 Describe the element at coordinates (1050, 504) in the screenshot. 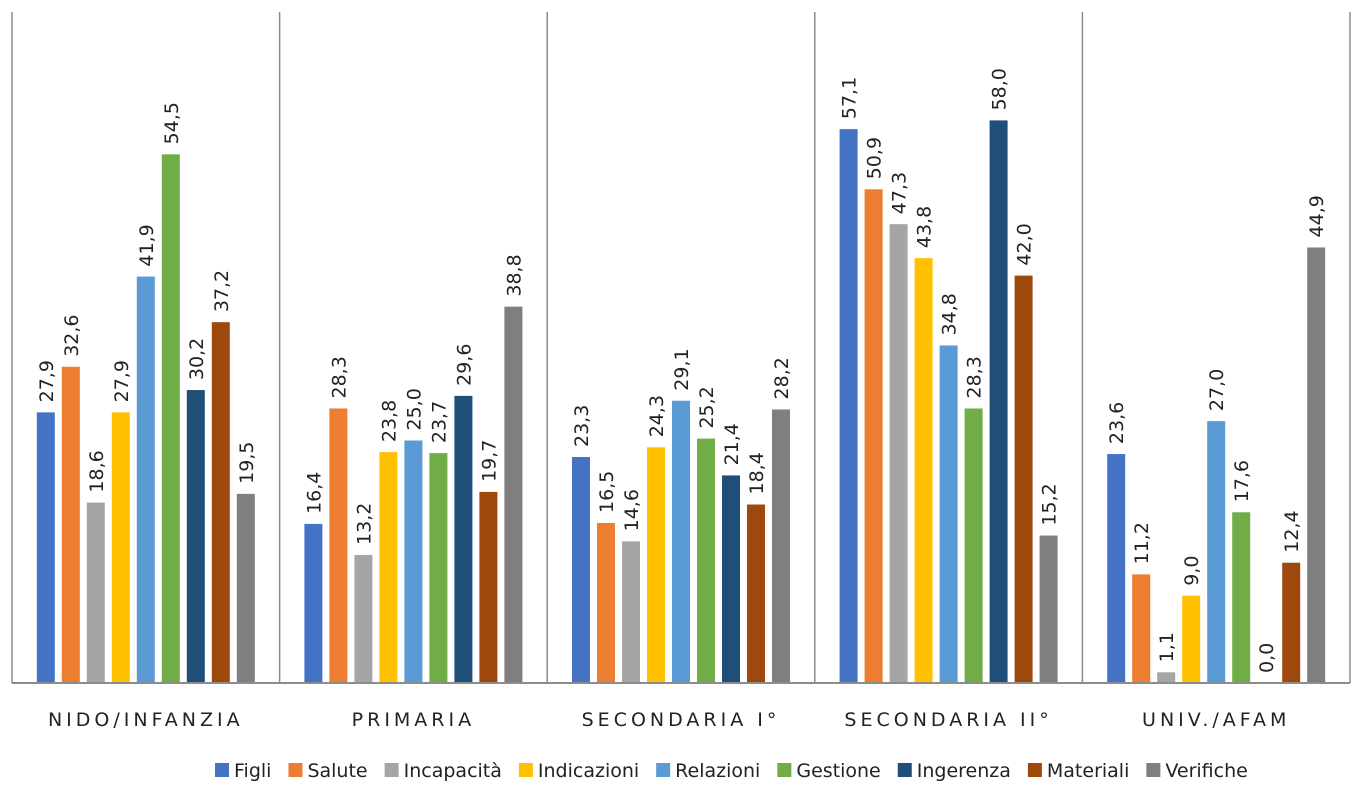

I see `data-label: 15,2` at that location.